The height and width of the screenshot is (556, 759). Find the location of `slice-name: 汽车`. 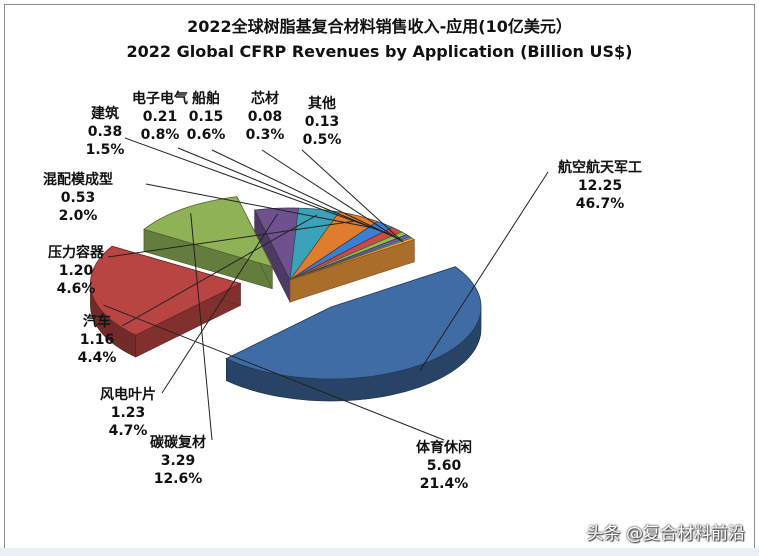

slice-name: 汽车 is located at coordinates (97, 321).